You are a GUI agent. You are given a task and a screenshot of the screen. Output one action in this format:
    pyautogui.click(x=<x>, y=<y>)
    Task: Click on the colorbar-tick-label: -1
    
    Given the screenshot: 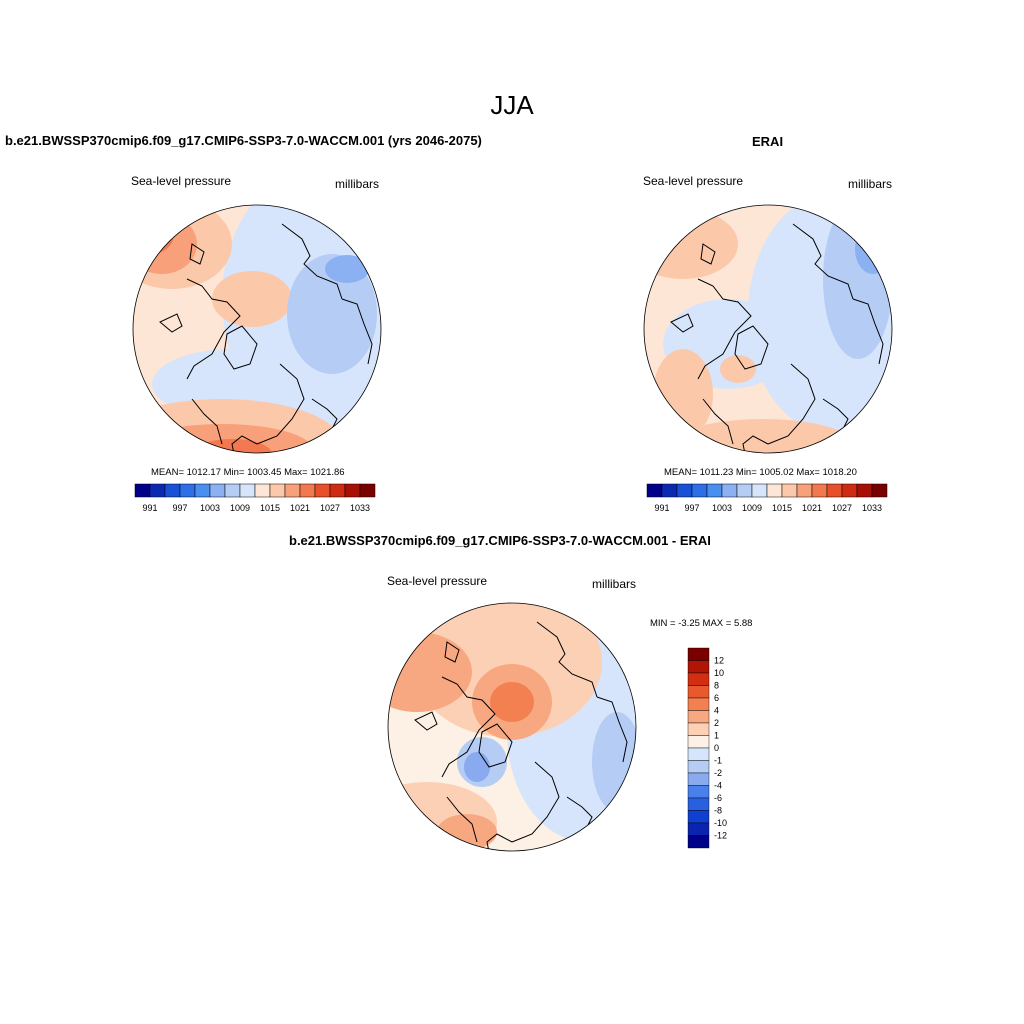 What is the action you would take?
    pyautogui.click(x=718, y=761)
    